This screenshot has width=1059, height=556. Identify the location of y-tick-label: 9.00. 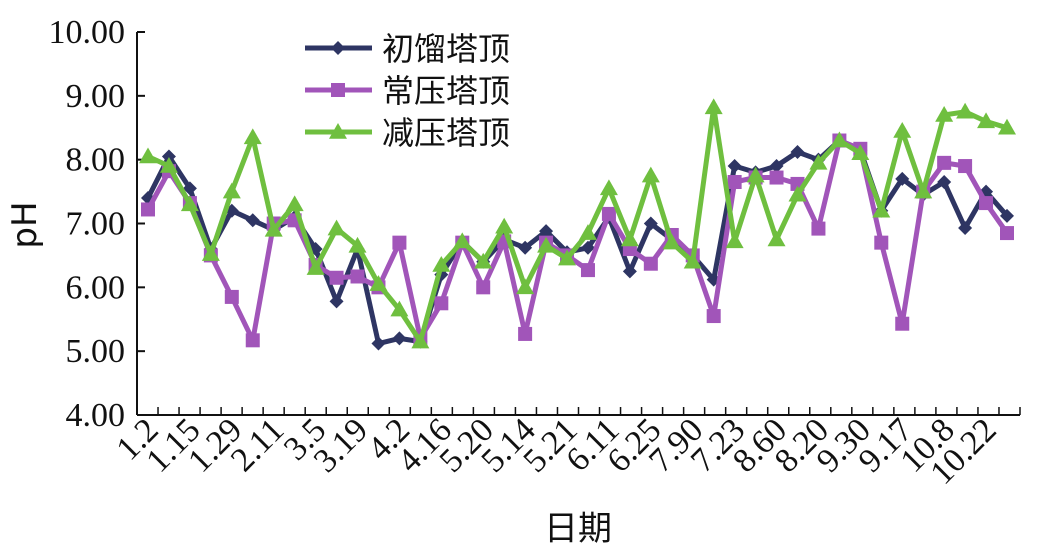
(96, 96).